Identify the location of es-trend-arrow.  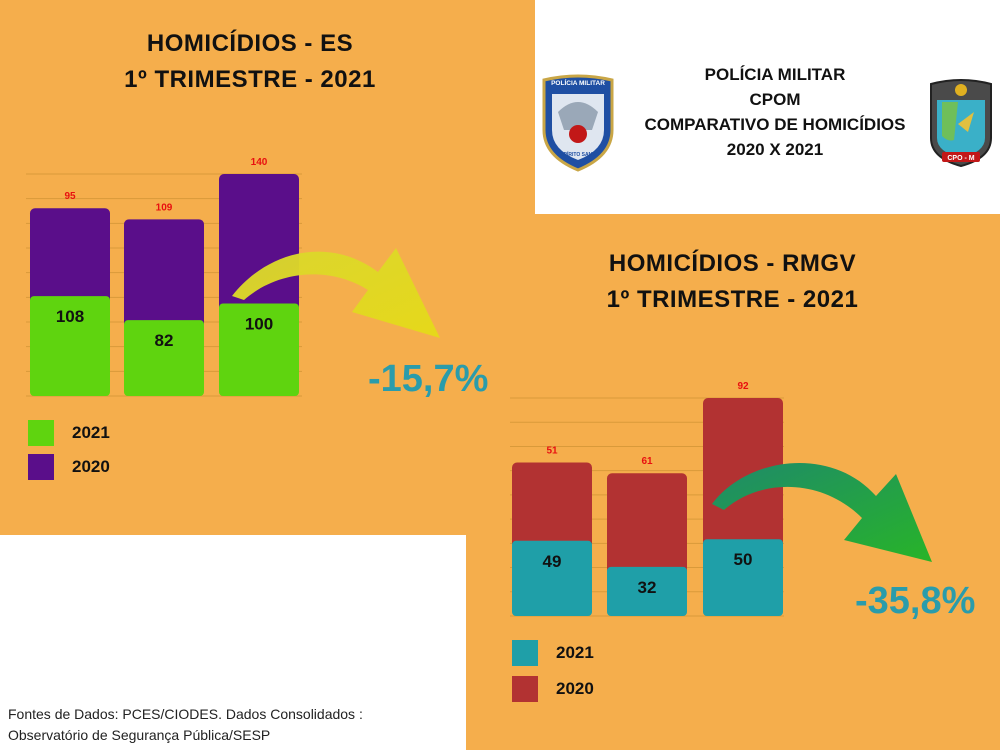
(336, 293).